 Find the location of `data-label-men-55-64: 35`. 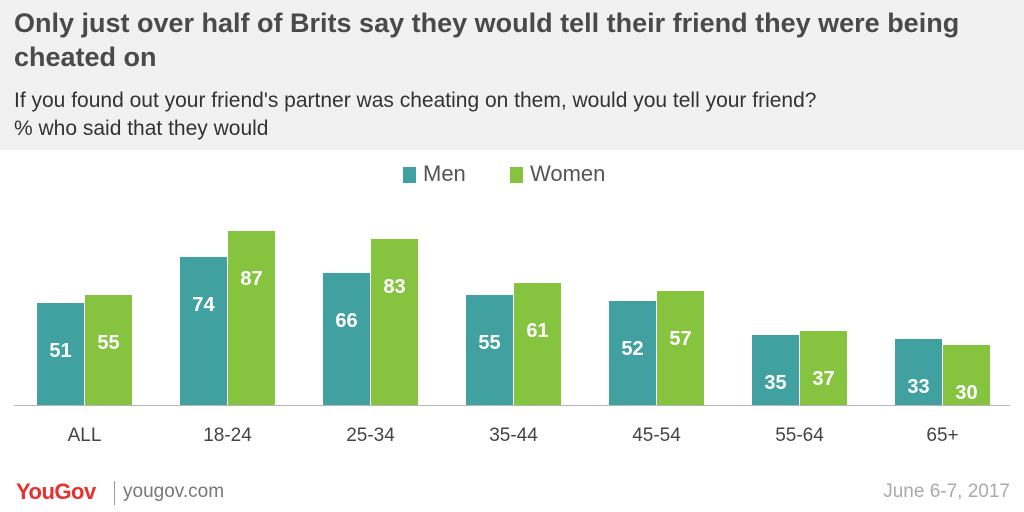

data-label-men-55-64: 35 is located at coordinates (775, 383).